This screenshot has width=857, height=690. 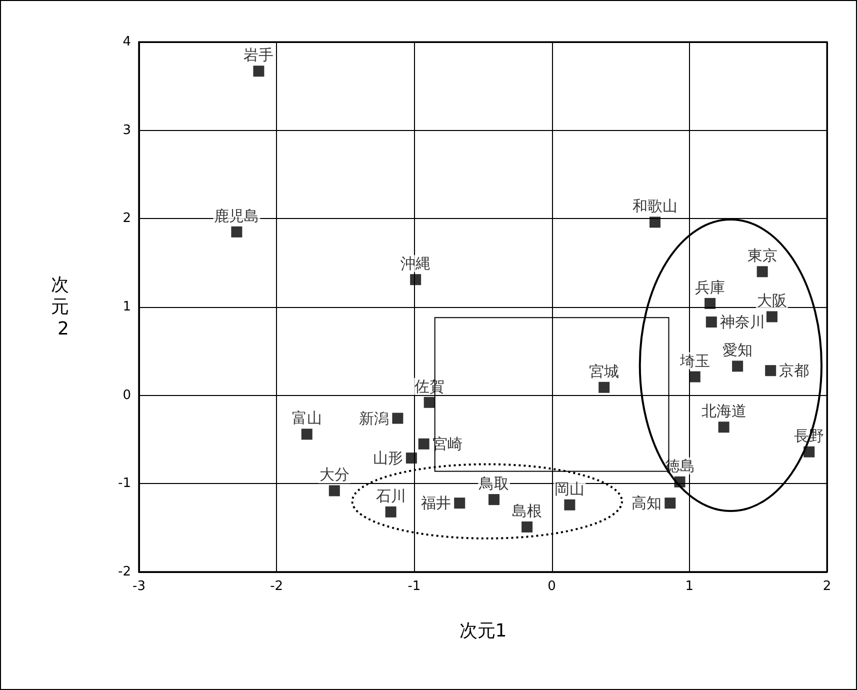 What do you see at coordinates (694, 361) in the screenshot?
I see `series-label: 埼玉` at bounding box center [694, 361].